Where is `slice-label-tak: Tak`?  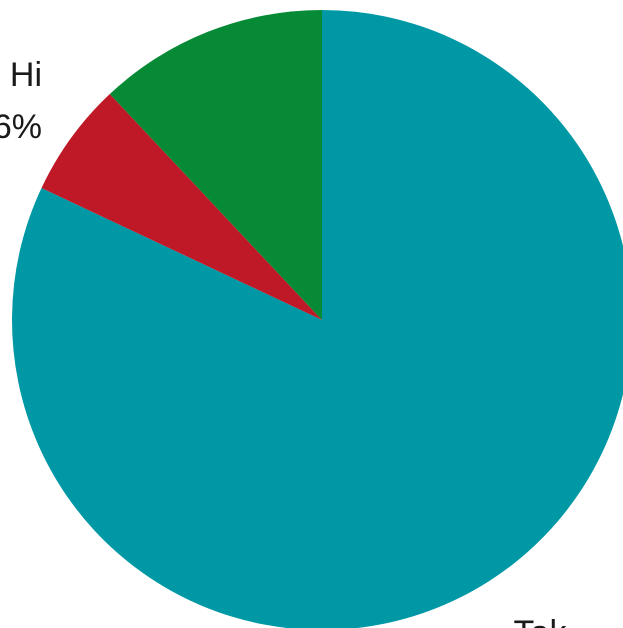 slice-label-tak: Tak is located at coordinates (541, 621).